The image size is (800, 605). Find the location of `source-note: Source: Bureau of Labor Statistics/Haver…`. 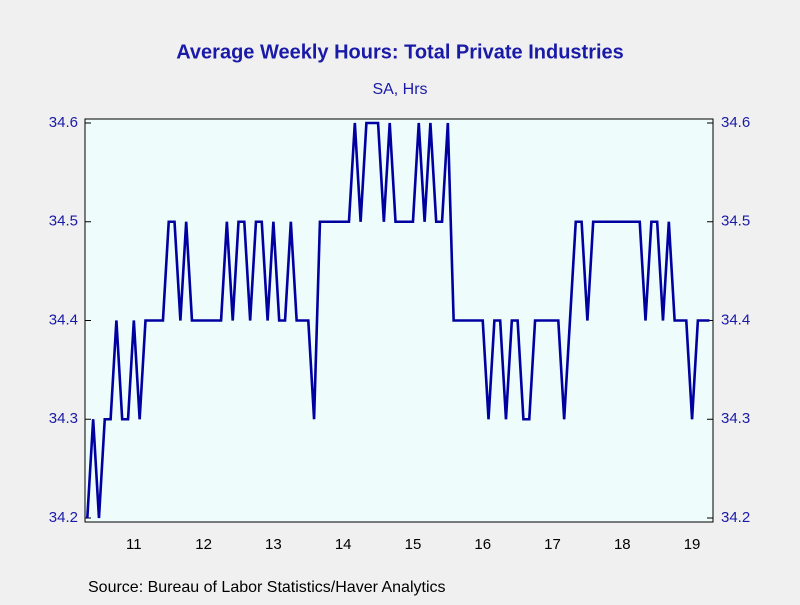

source-note: Source: Bureau of Labor Statistics/Haver… is located at coordinates (267, 587).